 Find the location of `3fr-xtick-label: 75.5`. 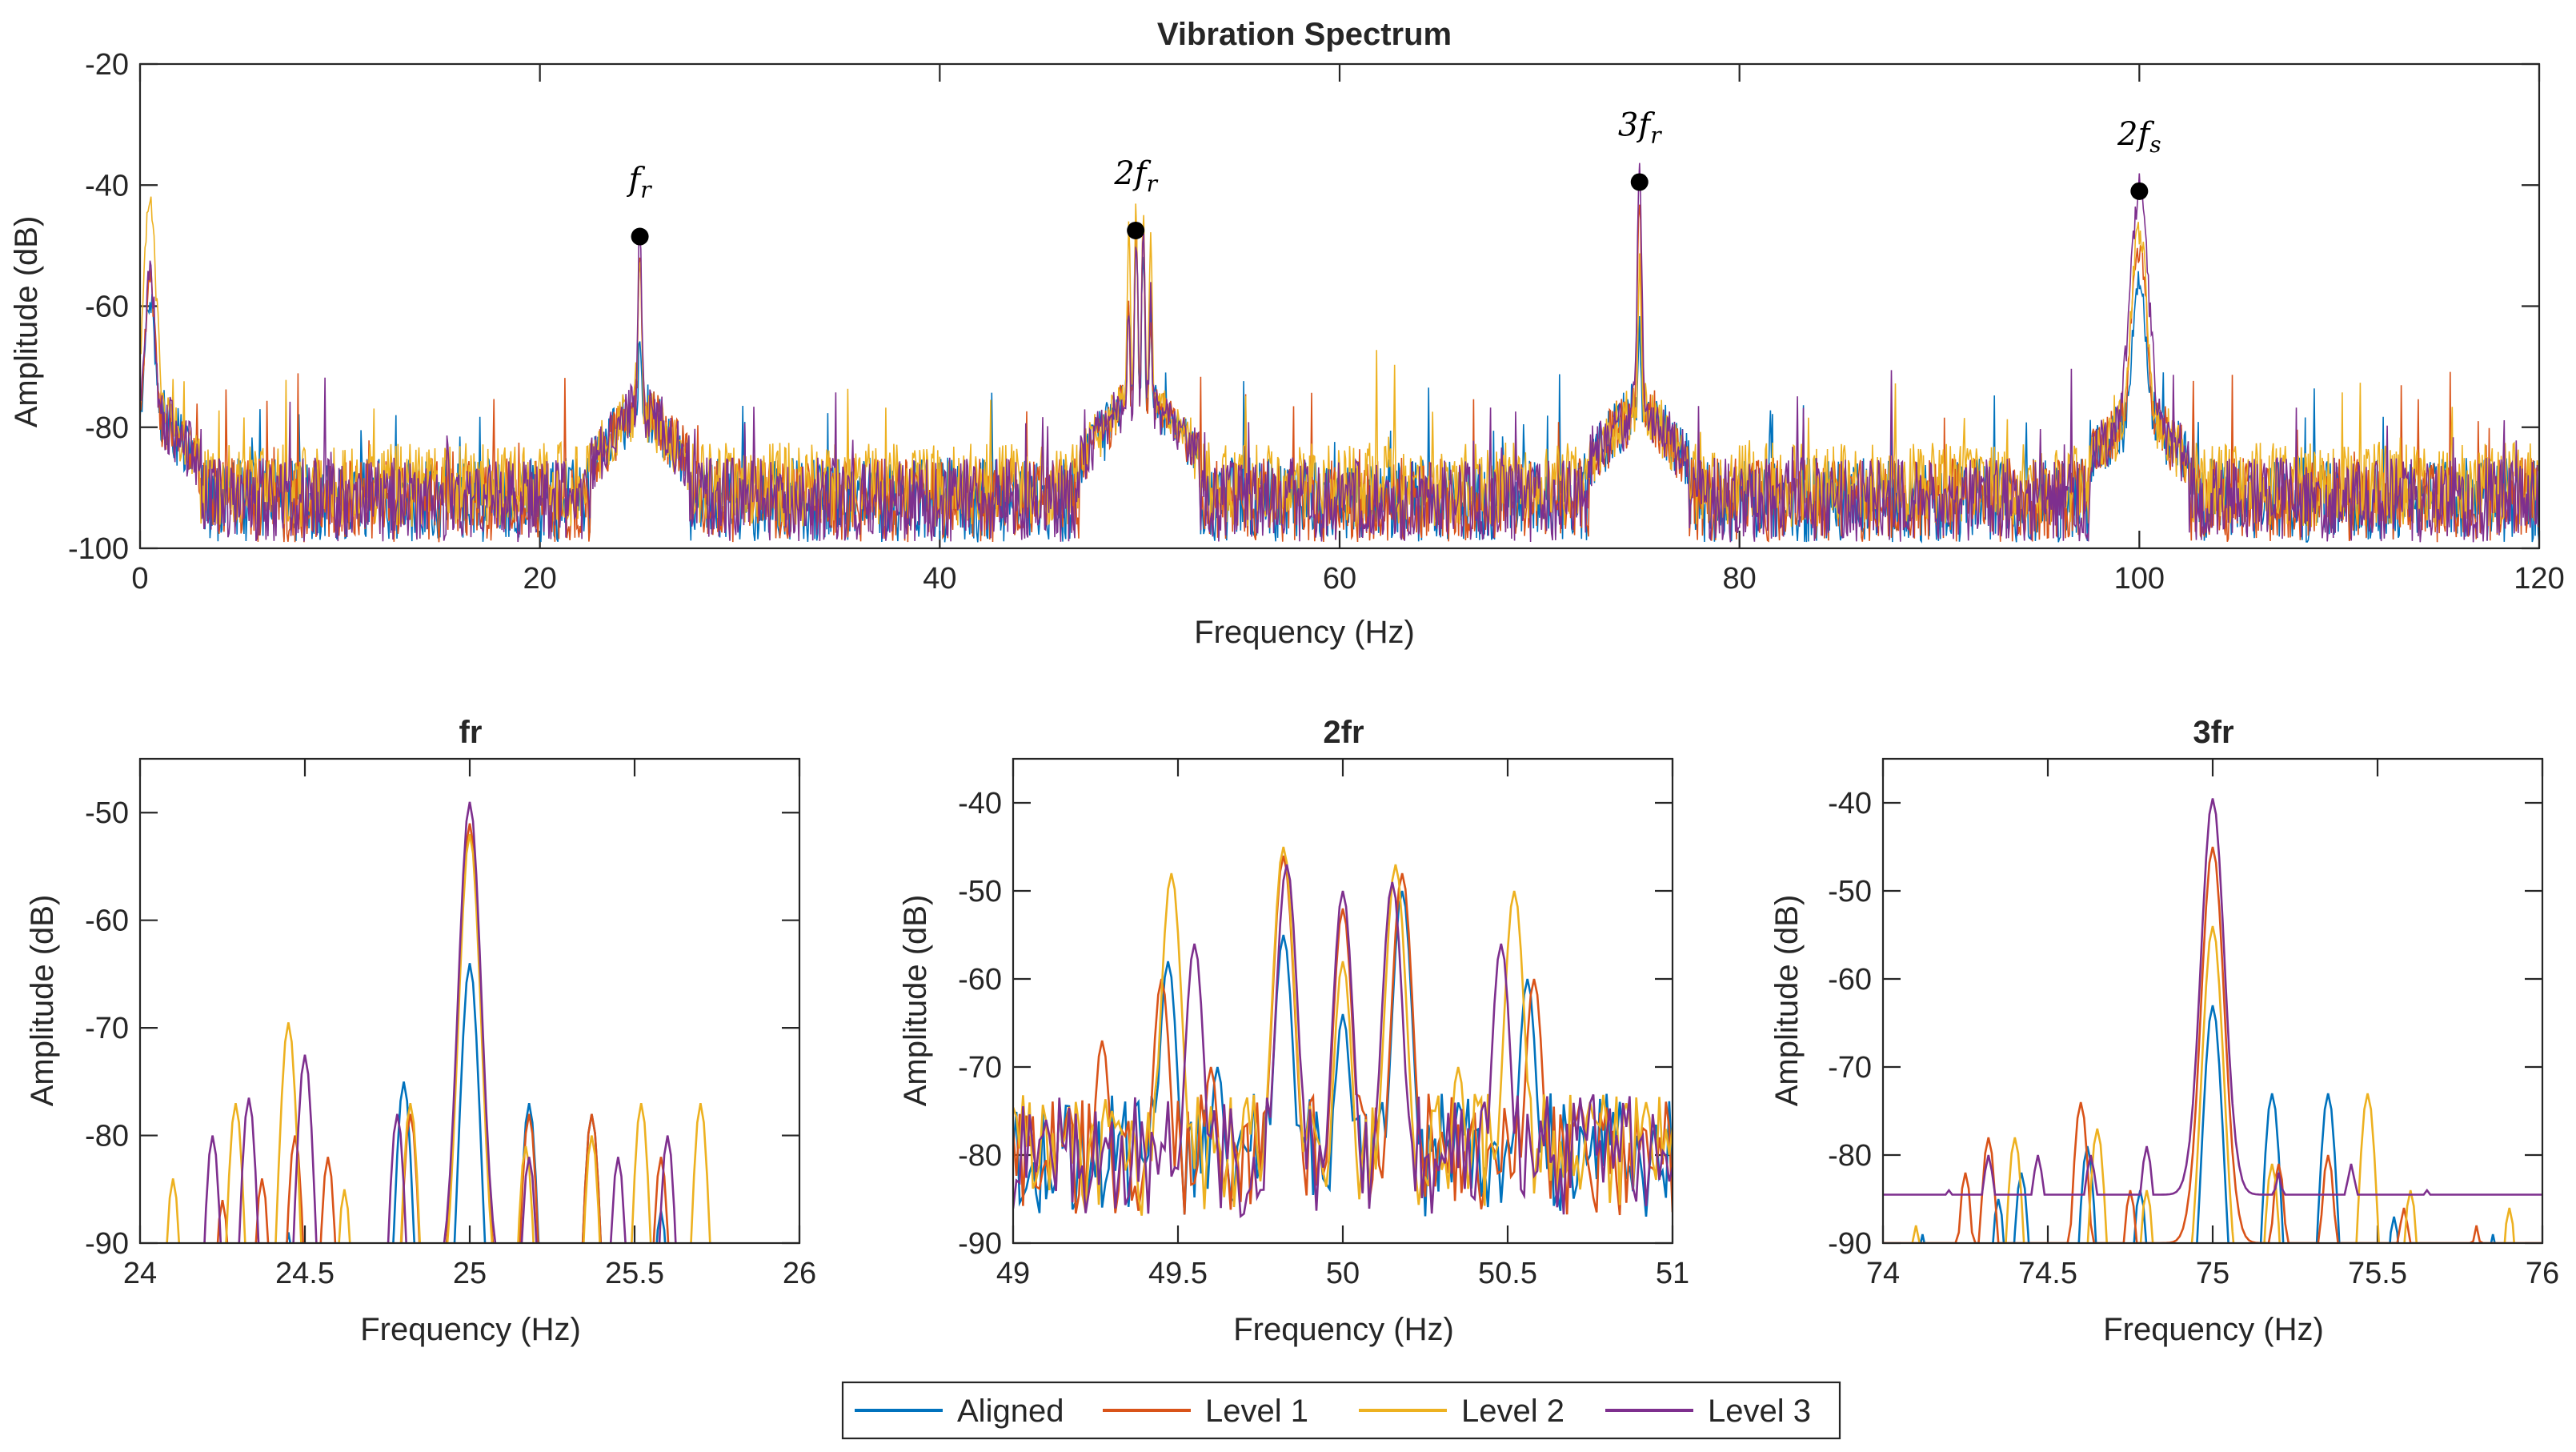

3fr-xtick-label: 75.5 is located at coordinates (2377, 1273).